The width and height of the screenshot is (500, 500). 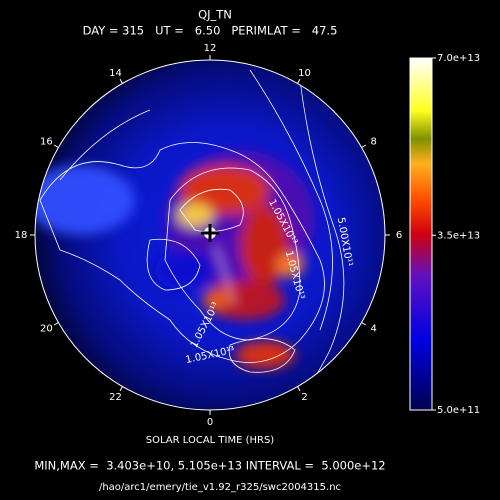 What do you see at coordinates (210, 233) in the screenshot?
I see `pole-marker` at bounding box center [210, 233].